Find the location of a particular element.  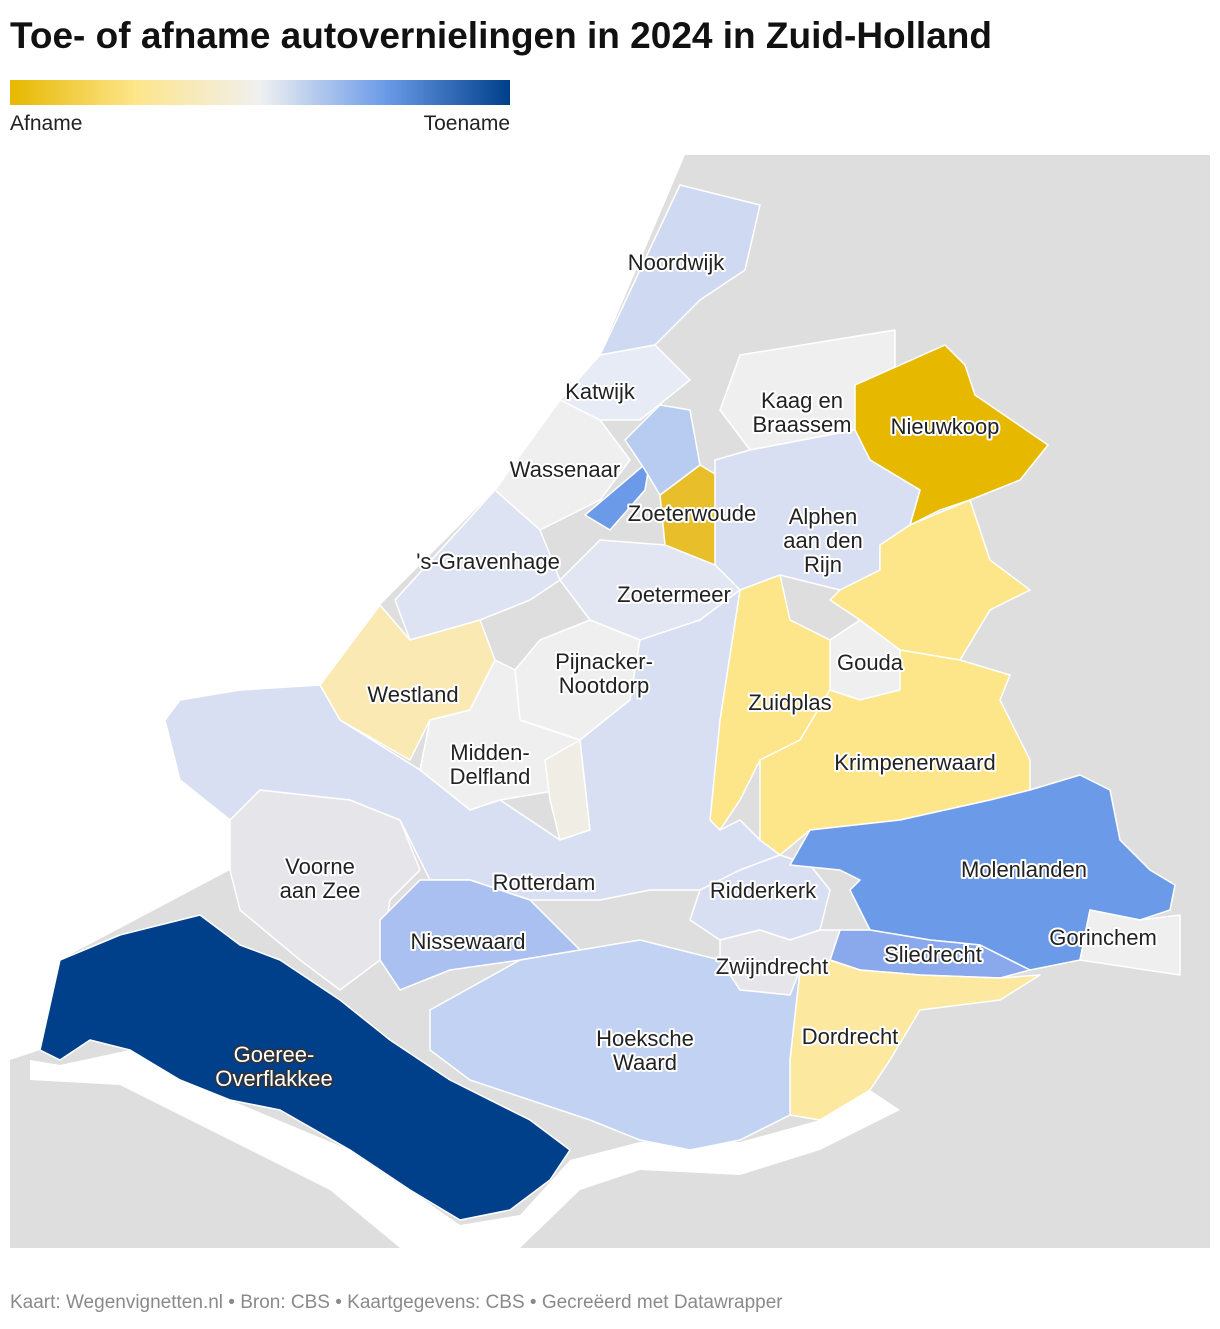

region-label: Midden- is located at coordinates (489, 752).